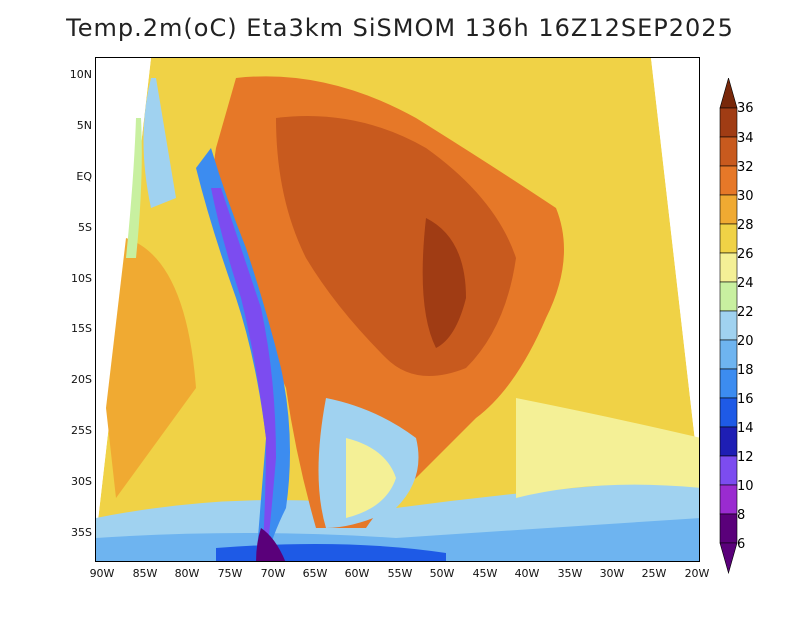 Image resolution: width=800 pixels, height=618 pixels. I want to click on legend-top-arrow, so click(728, 93).